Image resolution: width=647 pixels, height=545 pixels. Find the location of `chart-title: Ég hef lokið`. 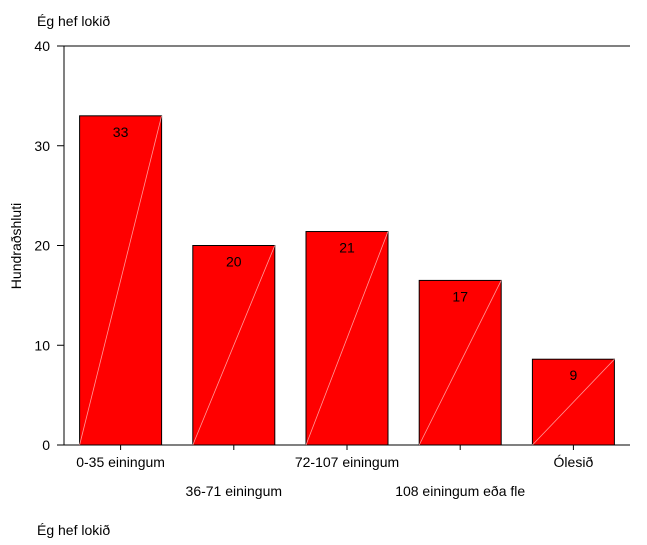

chart-title: Ég hef lokið is located at coordinates (73, 21).